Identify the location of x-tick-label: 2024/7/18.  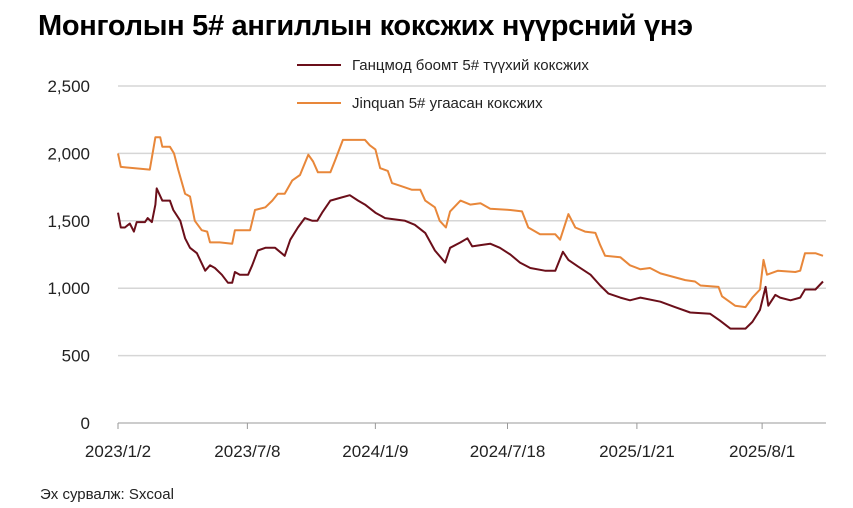
(508, 451).